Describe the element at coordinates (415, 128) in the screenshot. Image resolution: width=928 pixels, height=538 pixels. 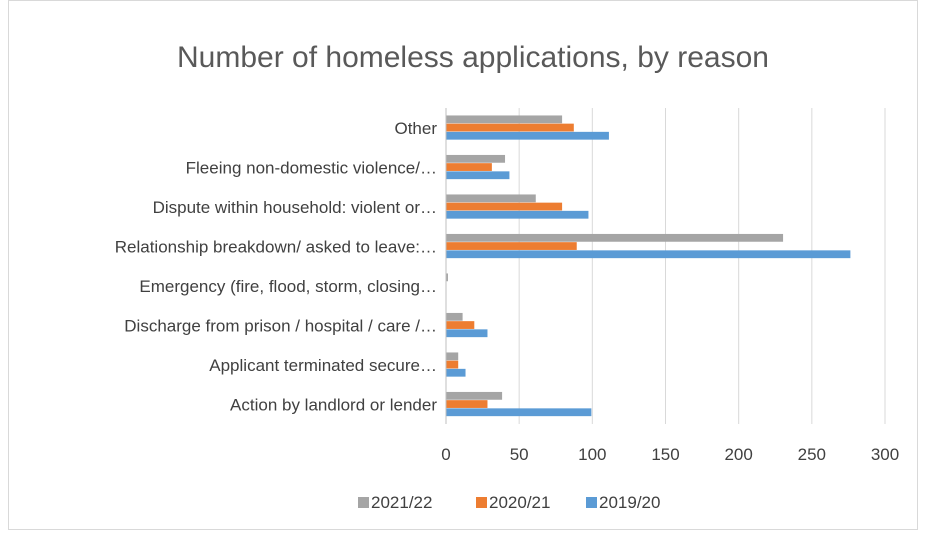
I see `category-label: Other` at that location.